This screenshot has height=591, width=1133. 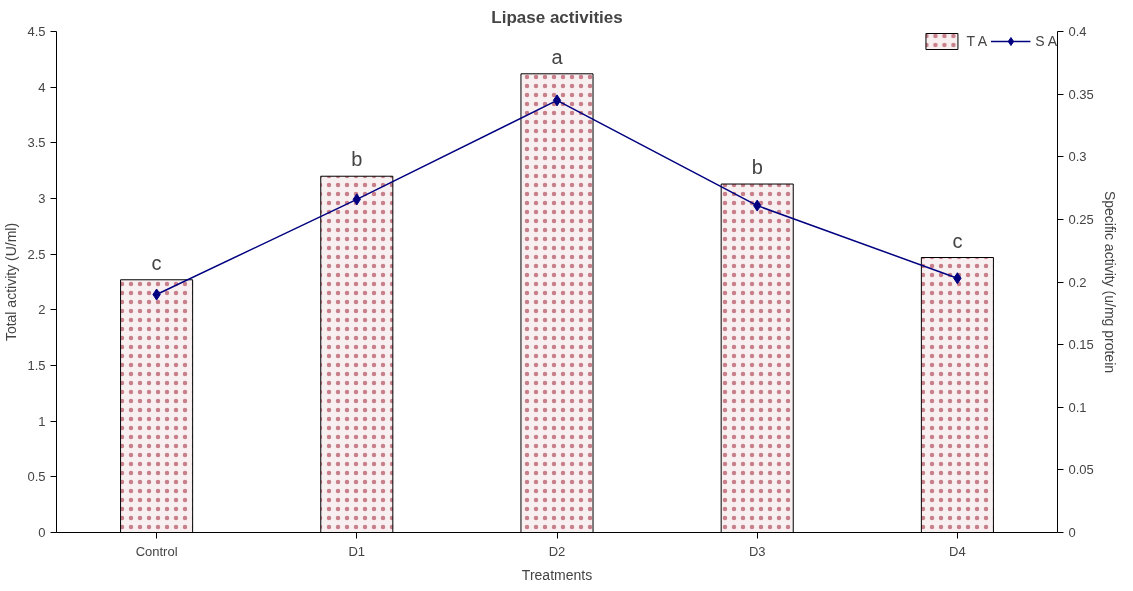 What do you see at coordinates (557, 551) in the screenshot?
I see `x-tick-label: D2` at bounding box center [557, 551].